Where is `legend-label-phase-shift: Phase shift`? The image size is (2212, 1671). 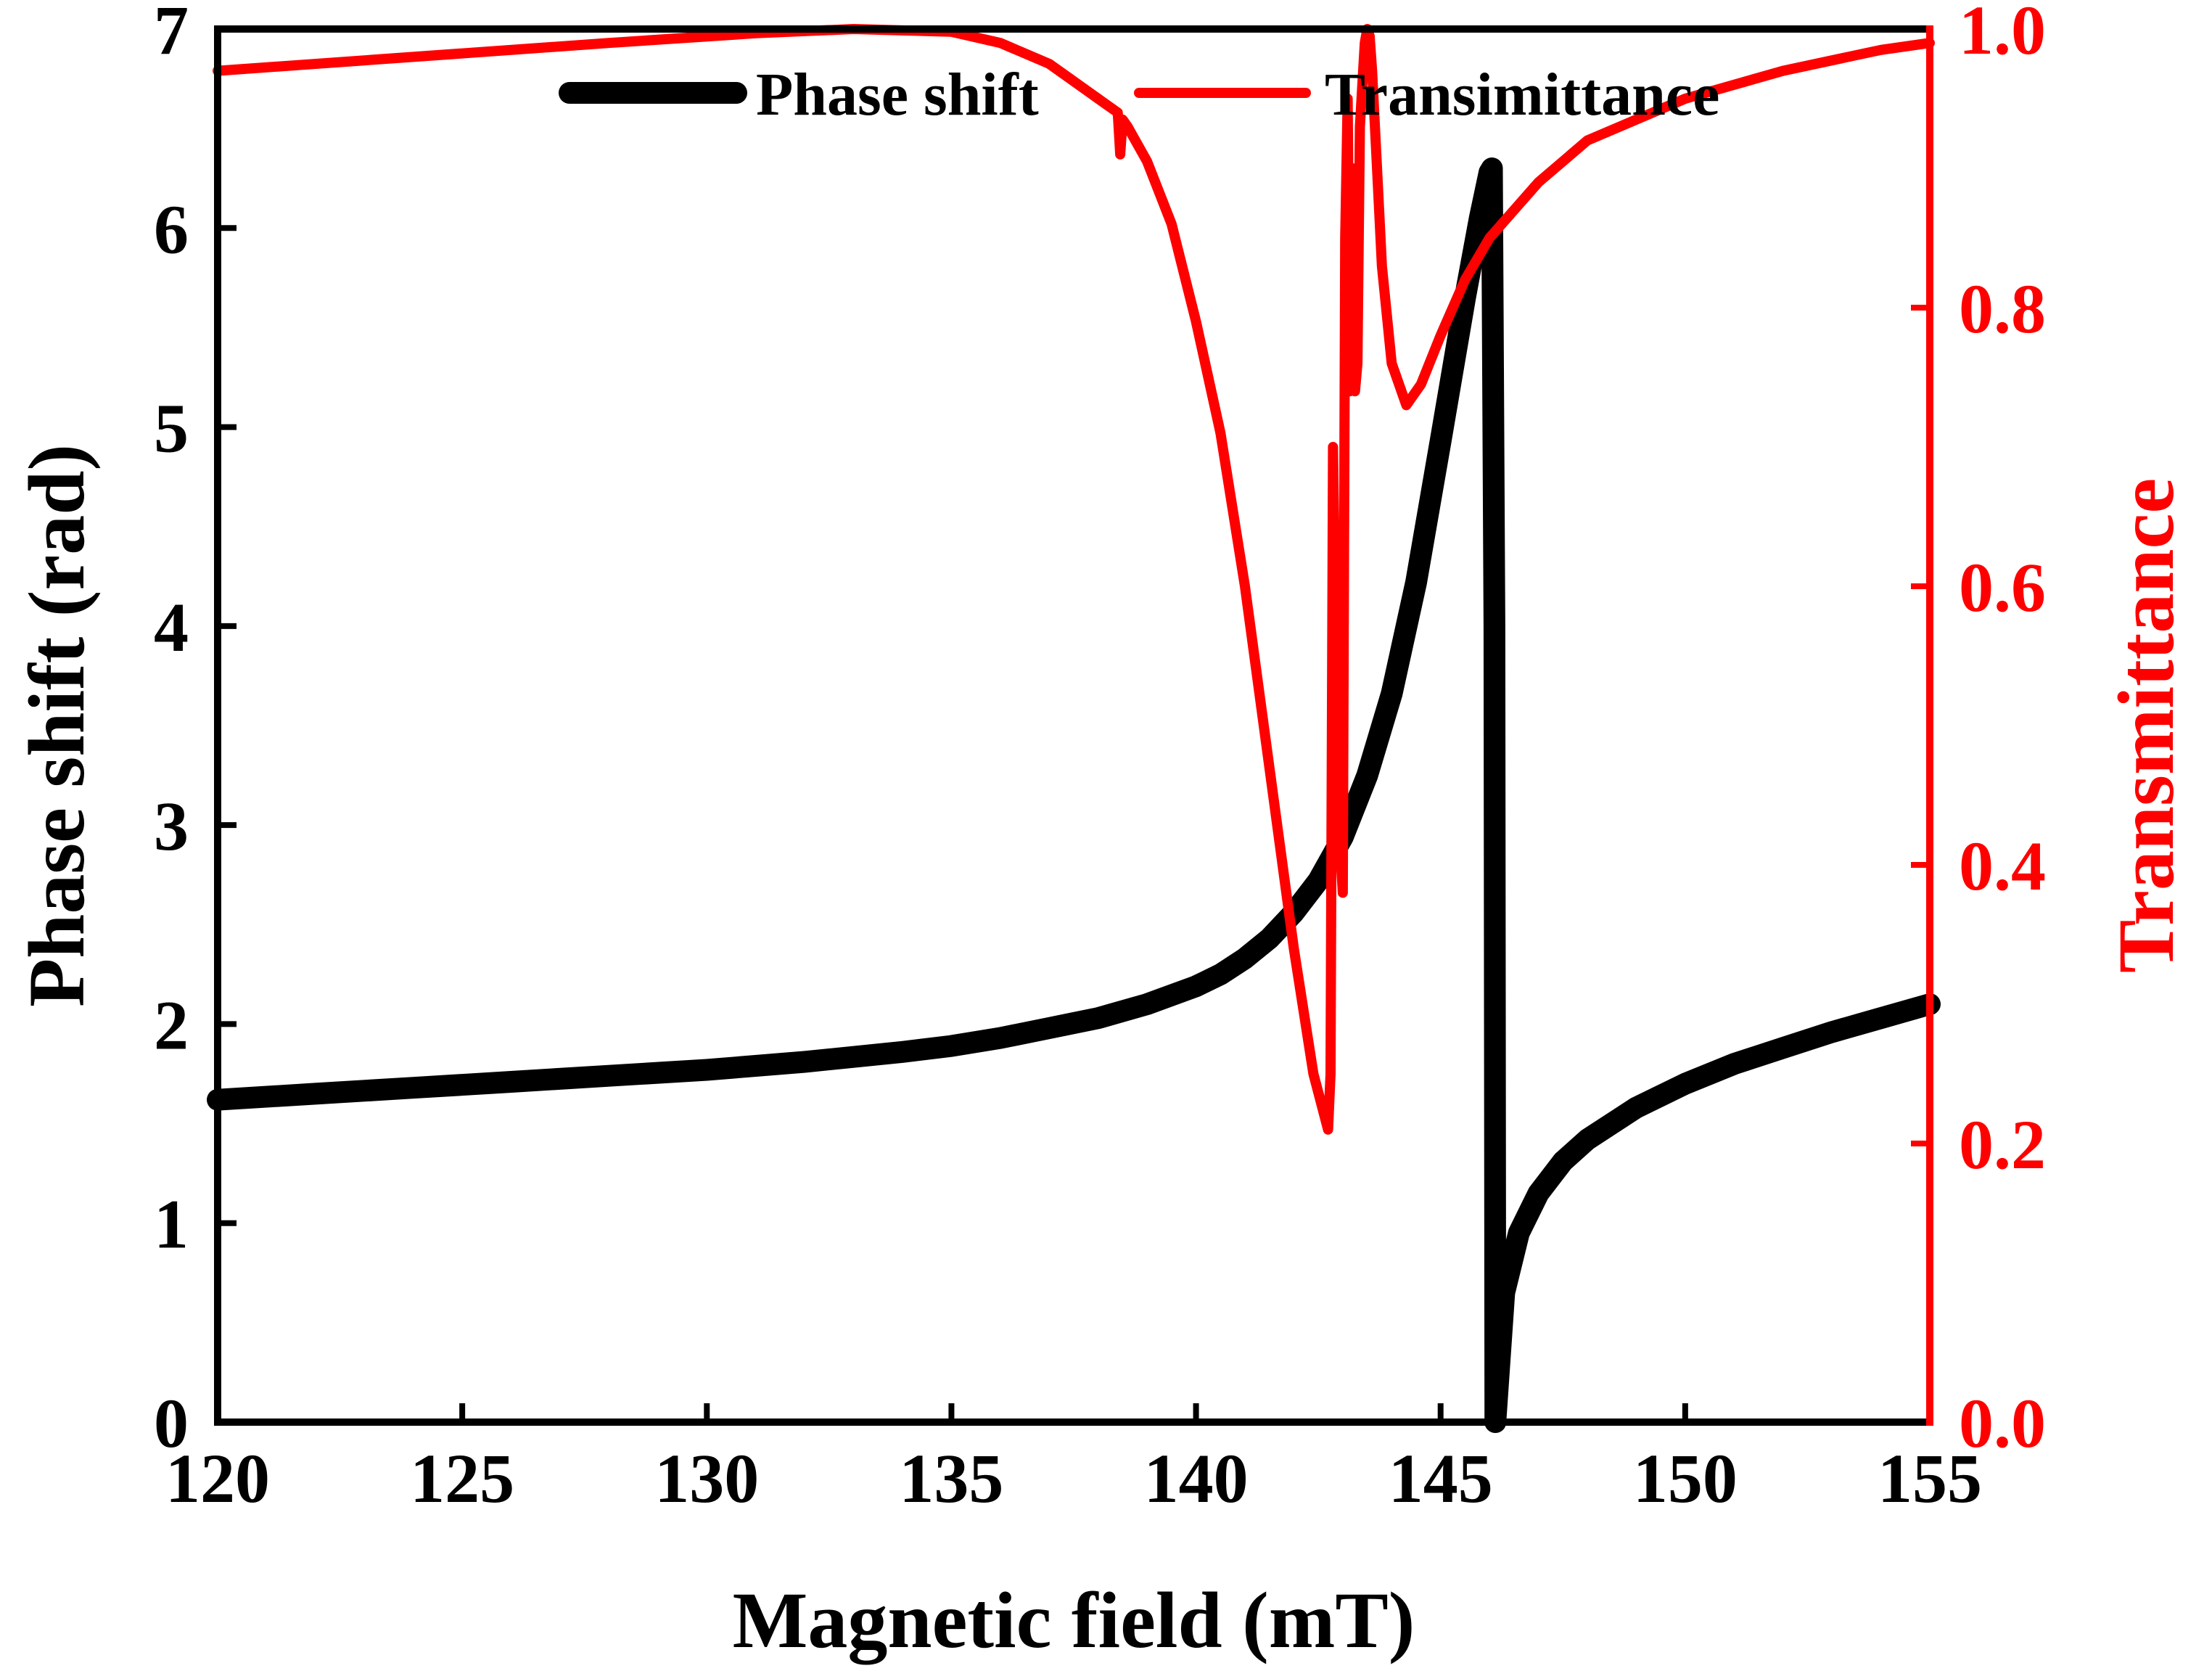 legend-label-phase-shift: Phase shift is located at coordinates (898, 94).